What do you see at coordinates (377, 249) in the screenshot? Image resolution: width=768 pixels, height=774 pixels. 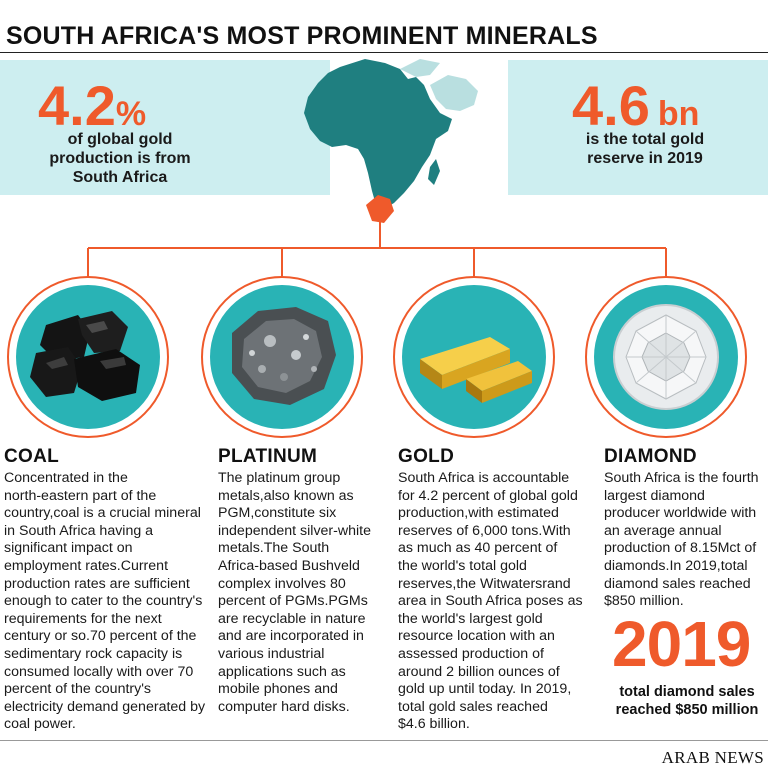 I see `connector-lines` at bounding box center [377, 249].